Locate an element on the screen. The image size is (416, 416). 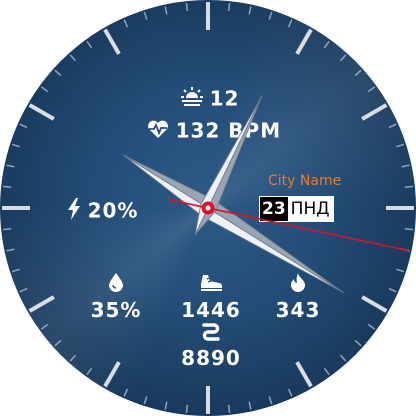
steps-complication: 1446 is located at coordinates (211, 296).